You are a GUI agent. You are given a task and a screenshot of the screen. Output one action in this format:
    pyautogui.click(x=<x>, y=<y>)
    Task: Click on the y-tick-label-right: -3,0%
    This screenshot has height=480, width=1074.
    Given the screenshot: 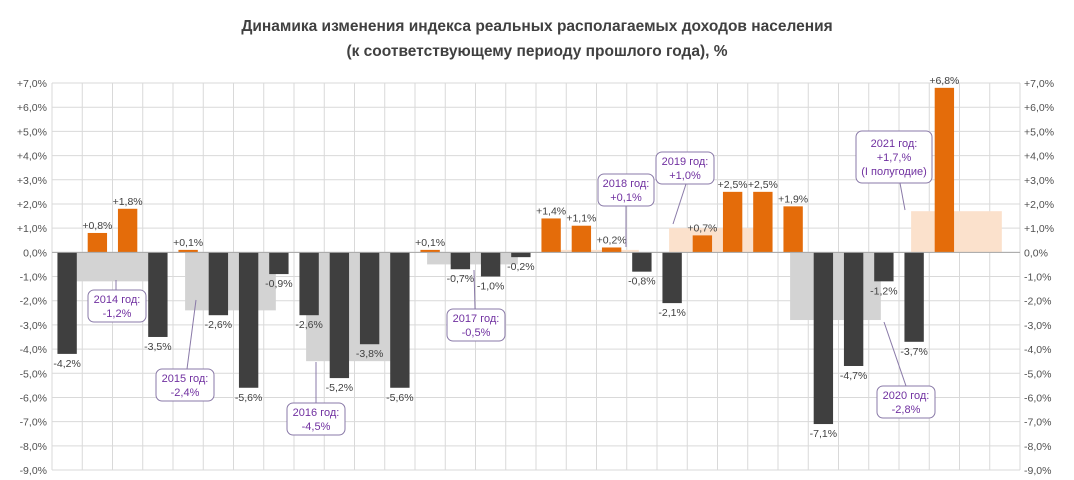 What is the action you would take?
    pyautogui.click(x=1037, y=326)
    